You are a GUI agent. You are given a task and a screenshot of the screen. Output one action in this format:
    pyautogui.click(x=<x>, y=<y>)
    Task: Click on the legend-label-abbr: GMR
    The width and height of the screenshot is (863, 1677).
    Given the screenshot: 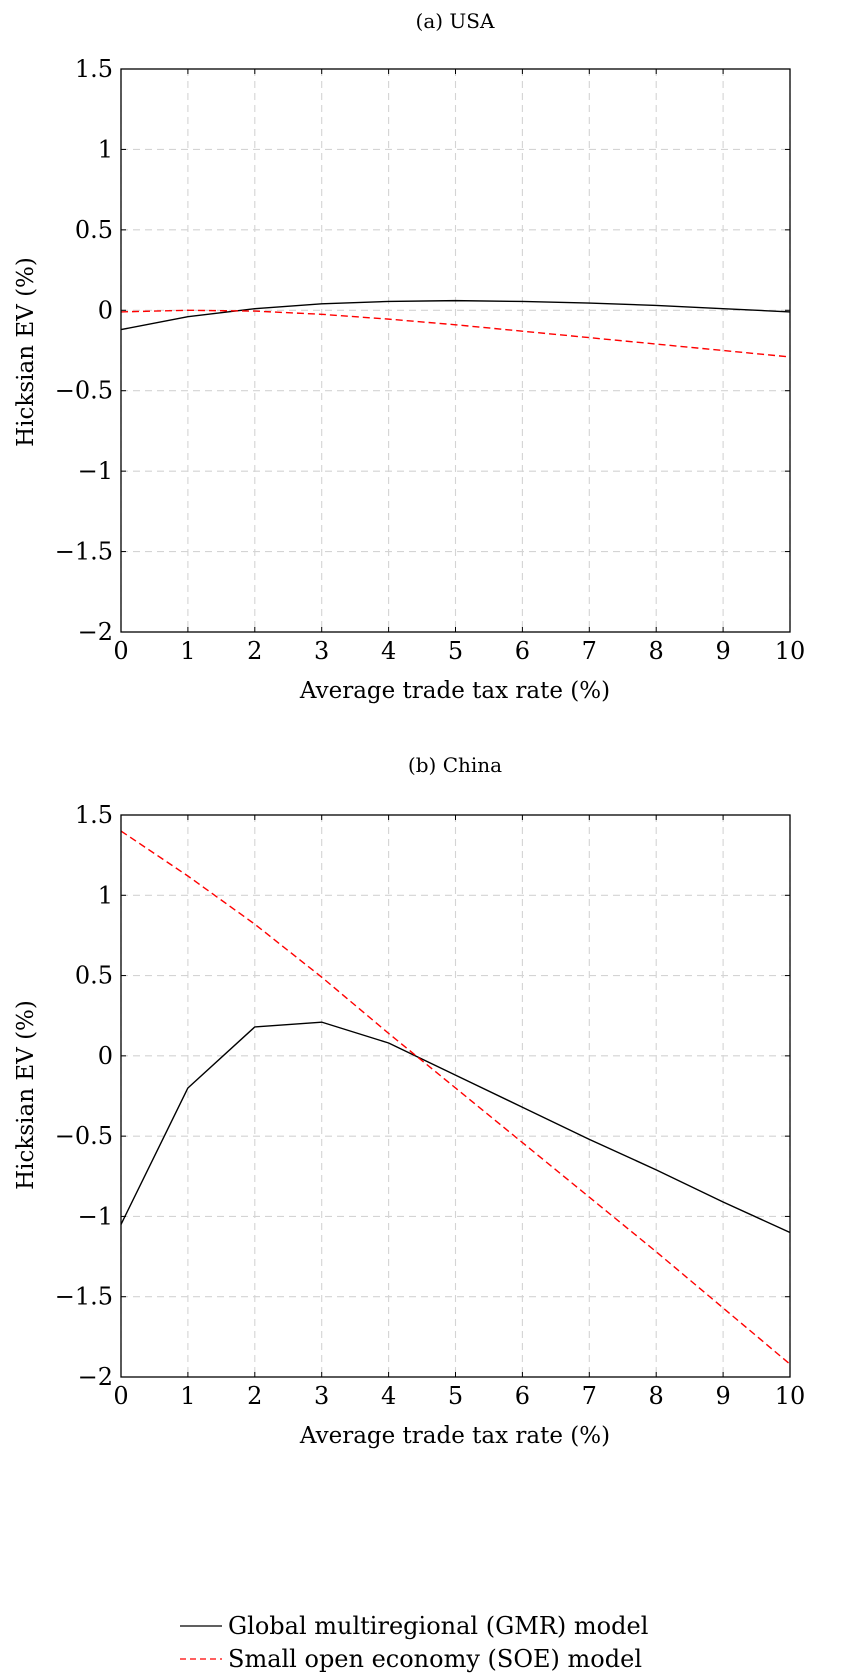 What is the action you would take?
    pyautogui.click(x=526, y=1626)
    